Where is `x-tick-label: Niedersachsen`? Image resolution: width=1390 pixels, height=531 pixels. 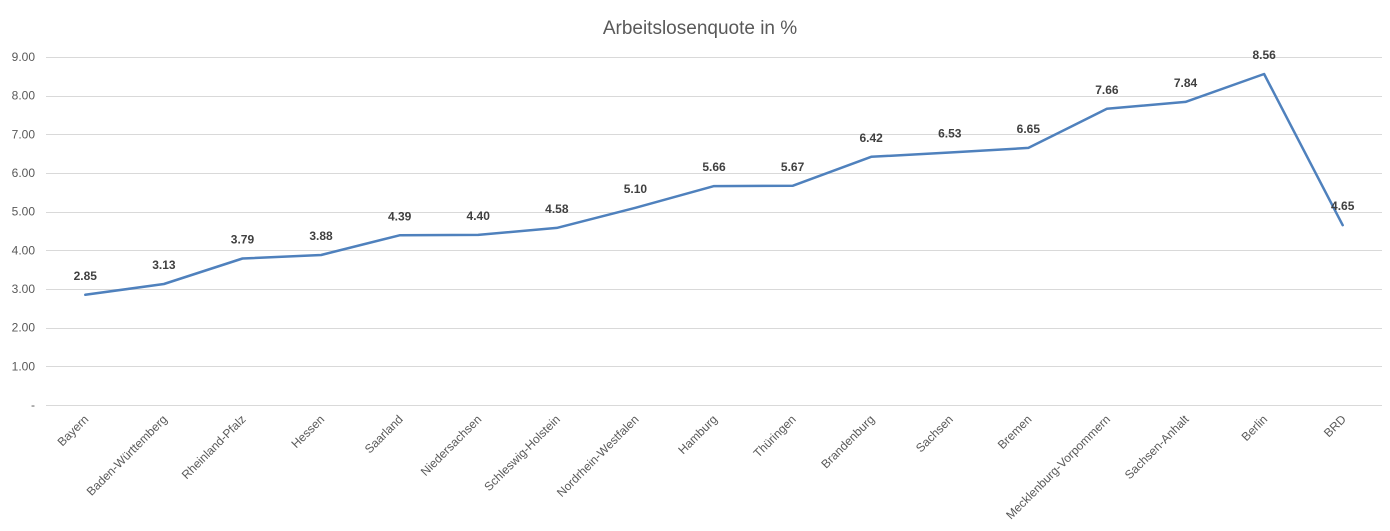 x-tick-label: Niedersachsen is located at coordinates (451, 445).